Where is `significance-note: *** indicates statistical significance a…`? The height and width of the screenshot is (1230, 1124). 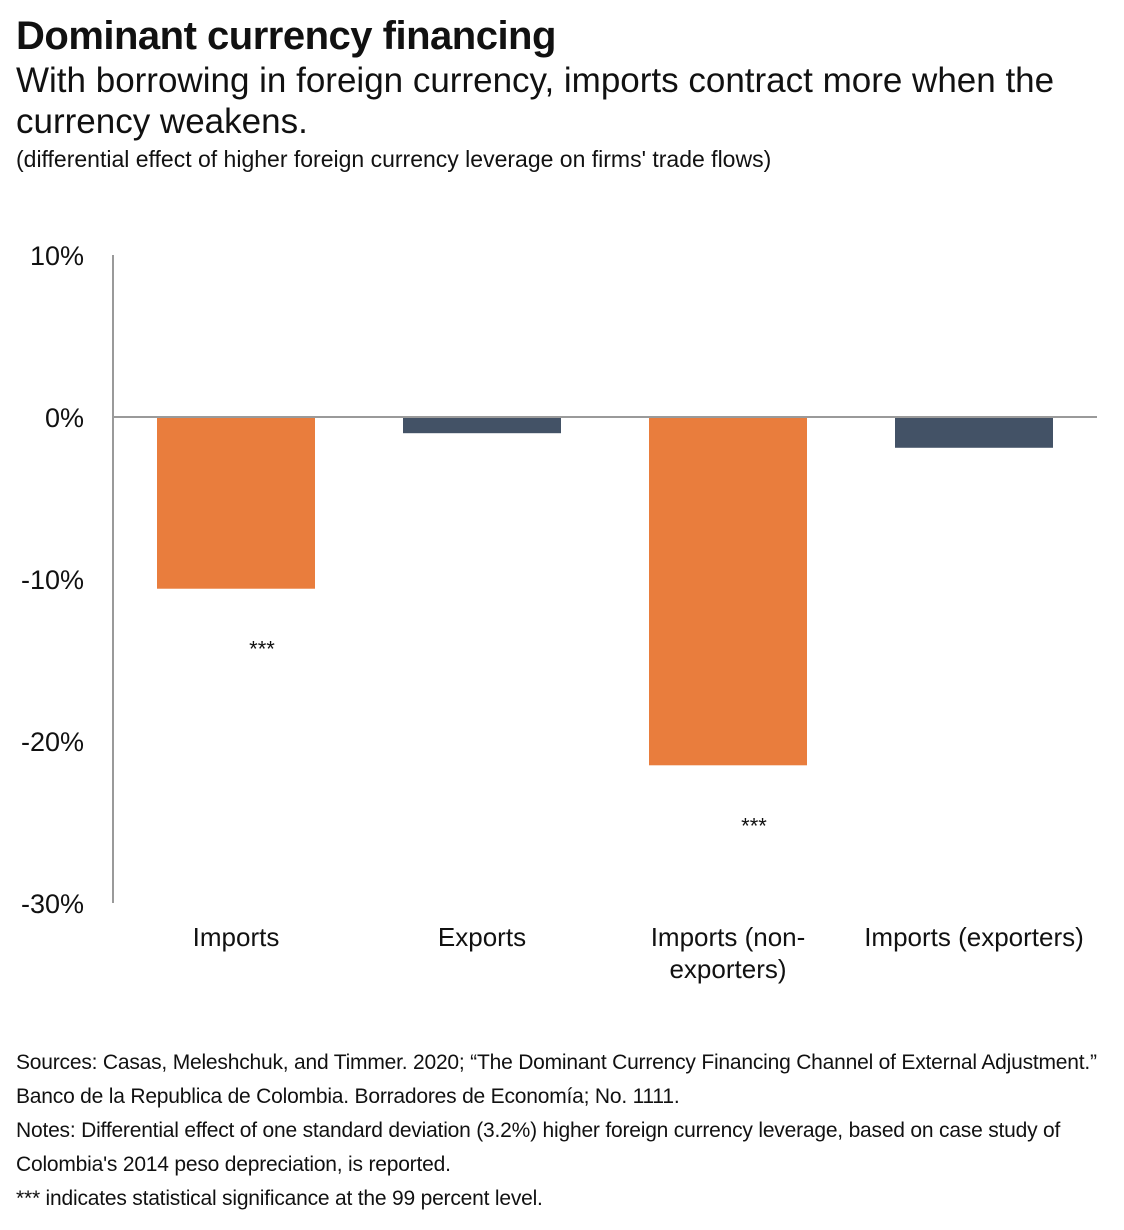 significance-note: *** indicates statistical significance a… is located at coordinates (279, 1198).